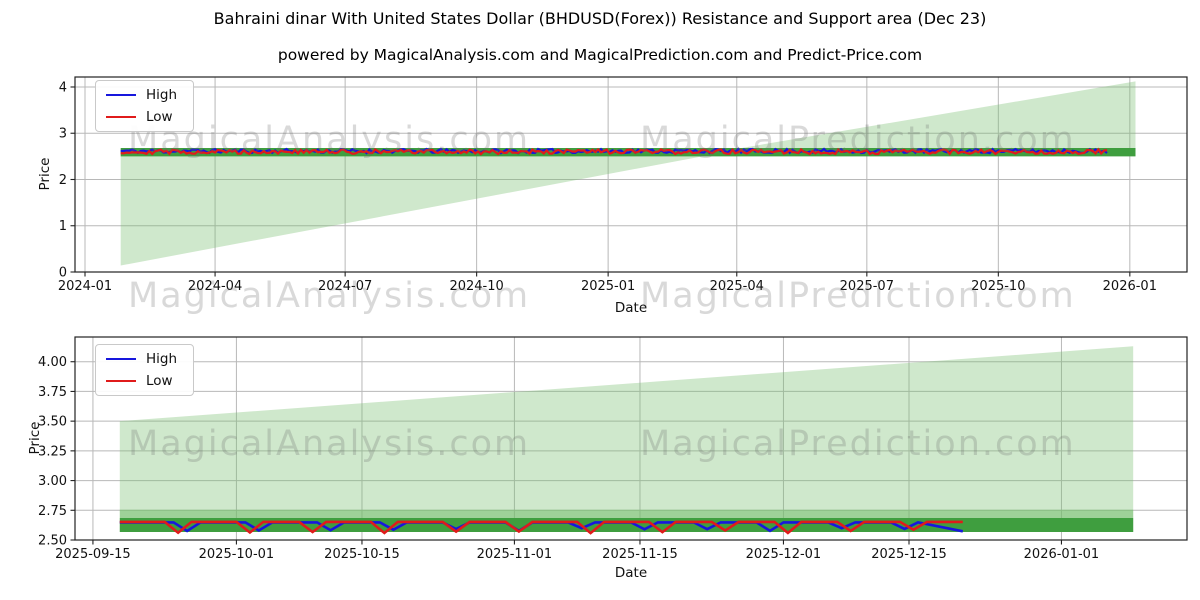  I want to click on legend-top-chart: High Low, so click(145, 106).